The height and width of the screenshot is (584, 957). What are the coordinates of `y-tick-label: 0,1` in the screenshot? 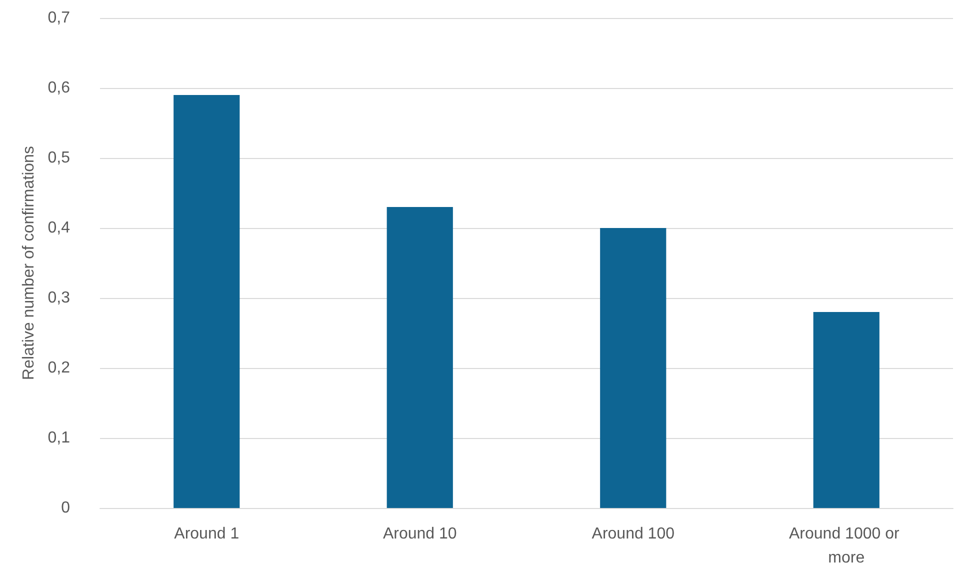 It's located at (59, 438).